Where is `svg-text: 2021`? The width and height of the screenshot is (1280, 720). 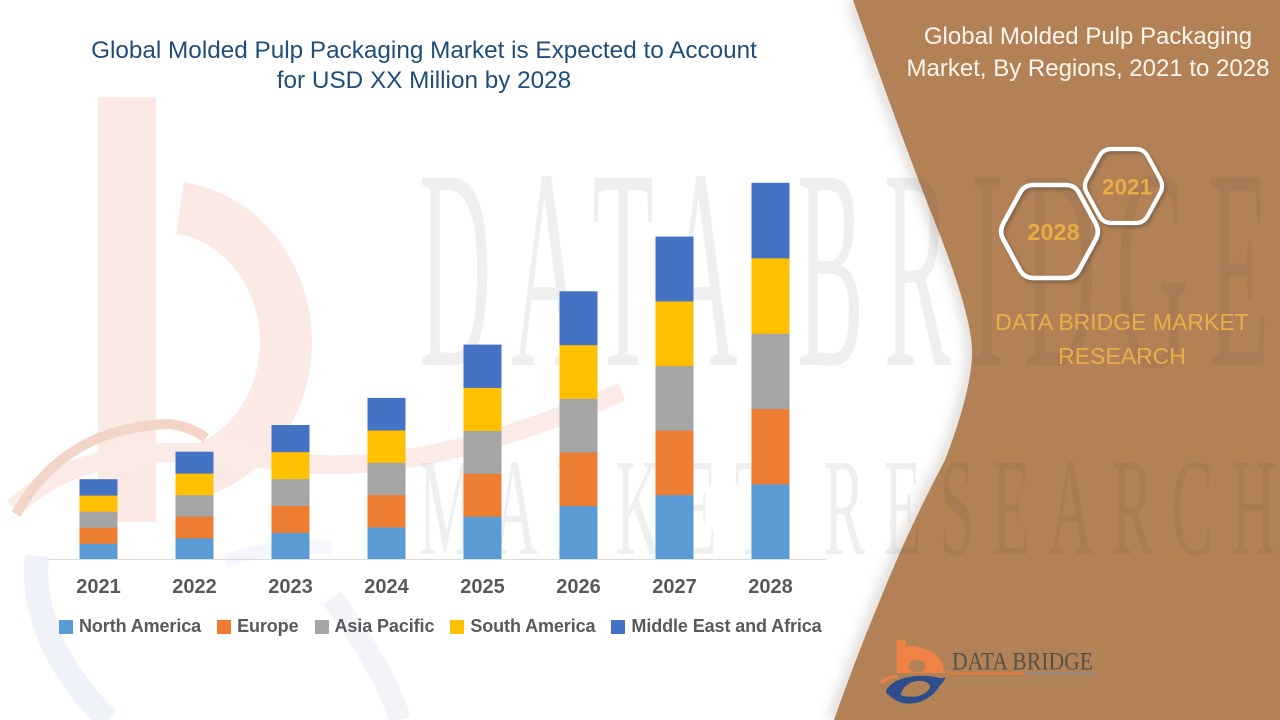
svg-text: 2021 is located at coordinates (1127, 187).